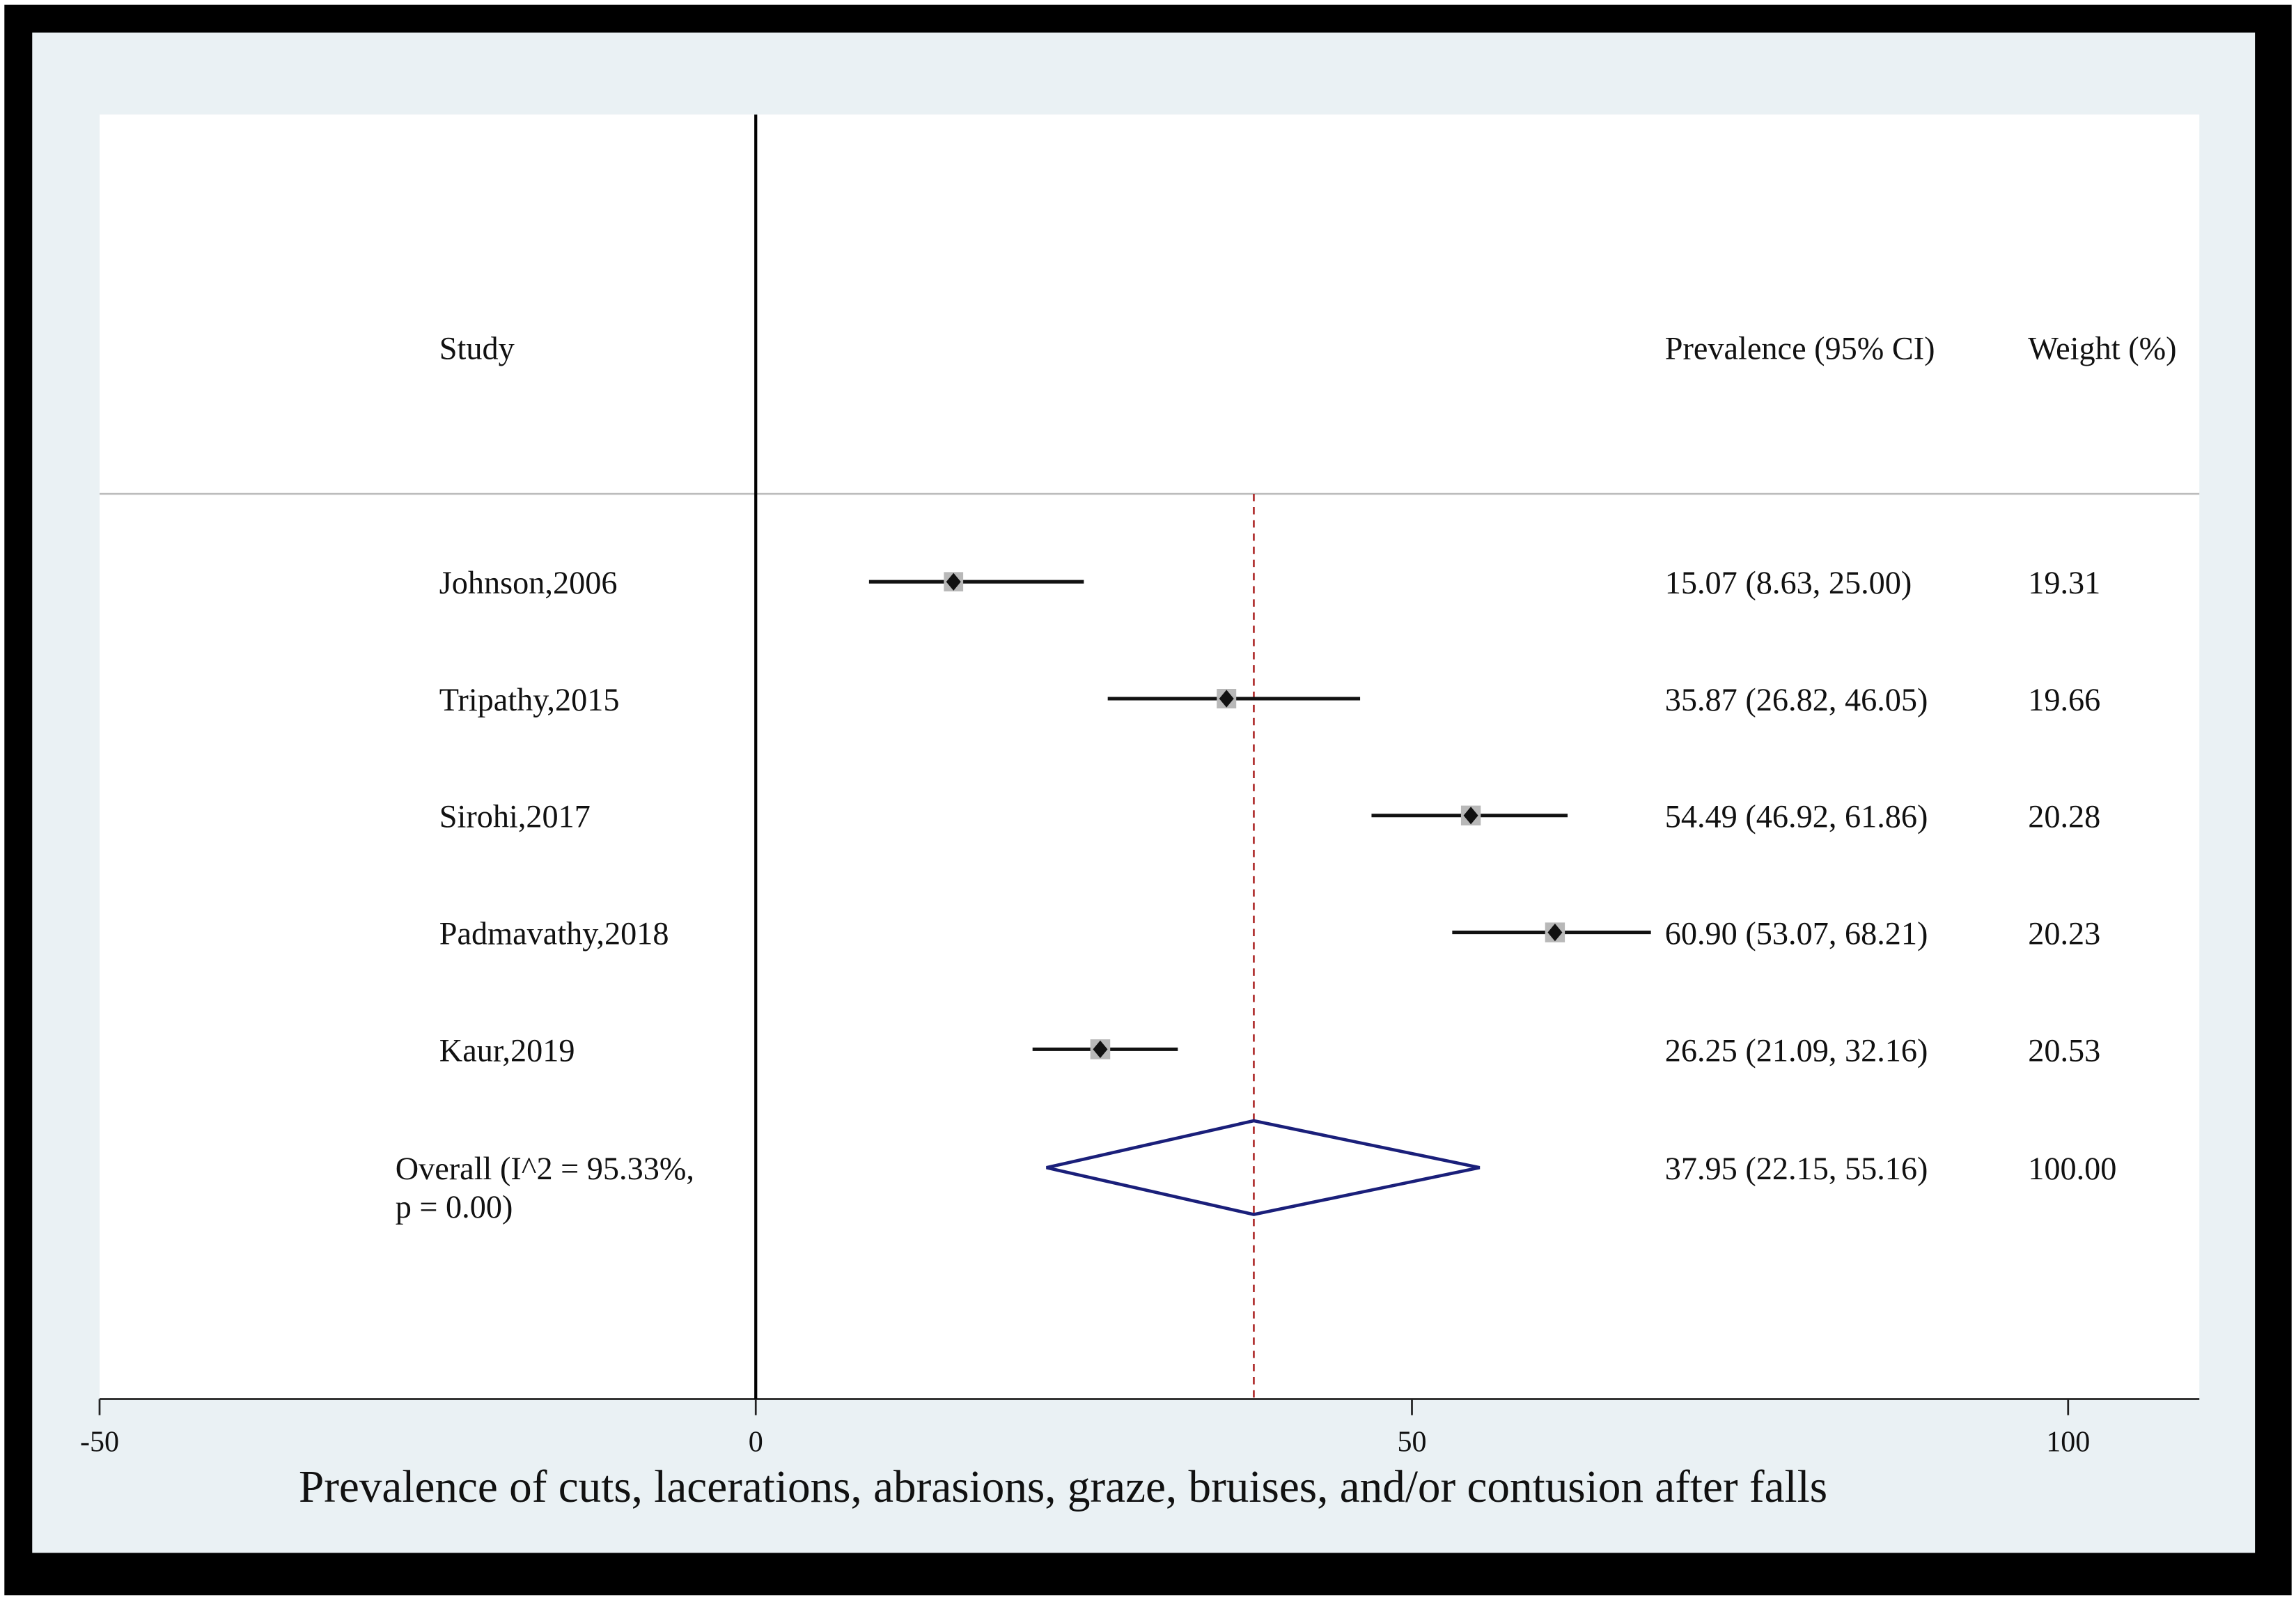 The image size is (2296, 1600). I want to click on study-header: Study, so click(477, 349).